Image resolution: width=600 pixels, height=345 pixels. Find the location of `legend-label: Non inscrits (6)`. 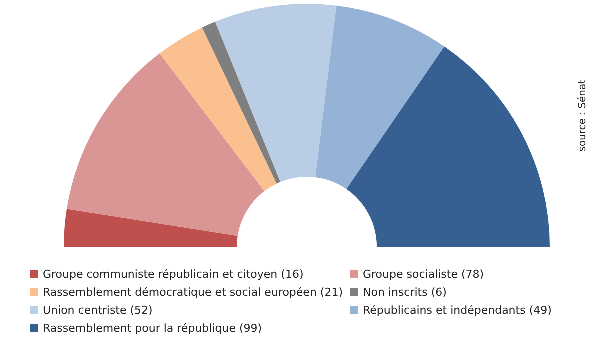

legend-label: Non inscrits (6) is located at coordinates (405, 292).